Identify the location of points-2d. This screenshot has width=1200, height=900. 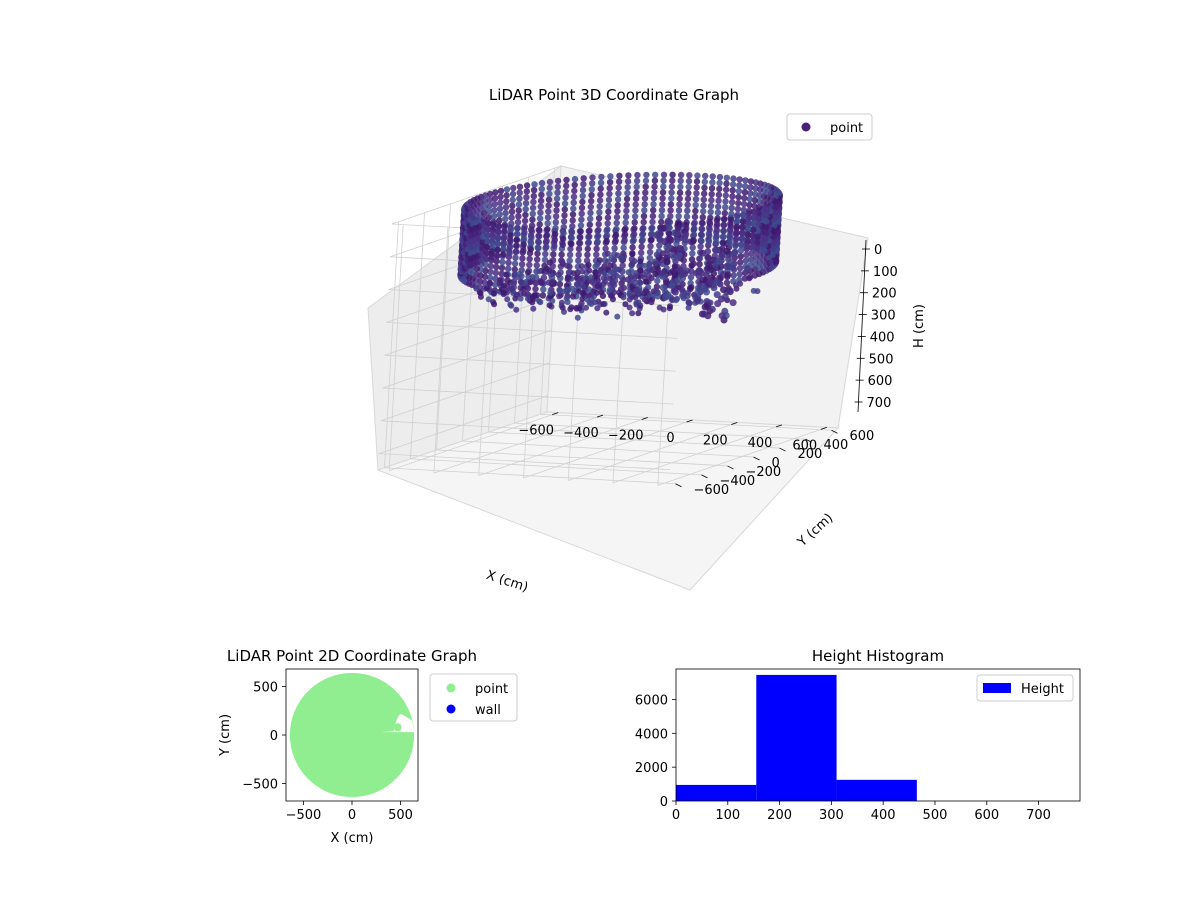
(352, 735).